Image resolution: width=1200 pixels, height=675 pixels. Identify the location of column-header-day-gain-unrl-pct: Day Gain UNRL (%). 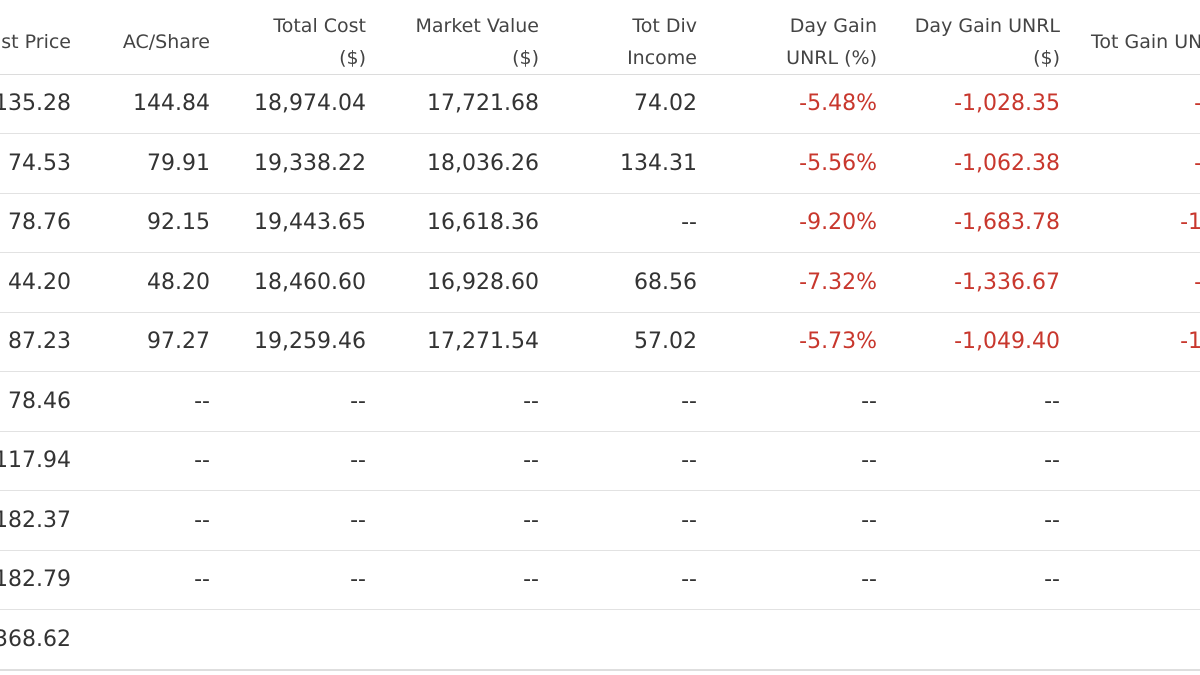
(792, 37).